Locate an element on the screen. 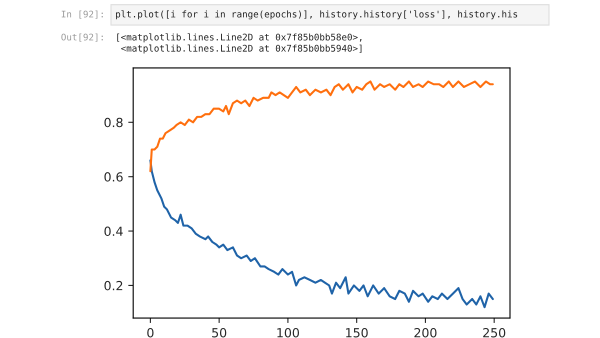 The image size is (600, 338). y-tick-label: 0.4 is located at coordinates (113, 231).